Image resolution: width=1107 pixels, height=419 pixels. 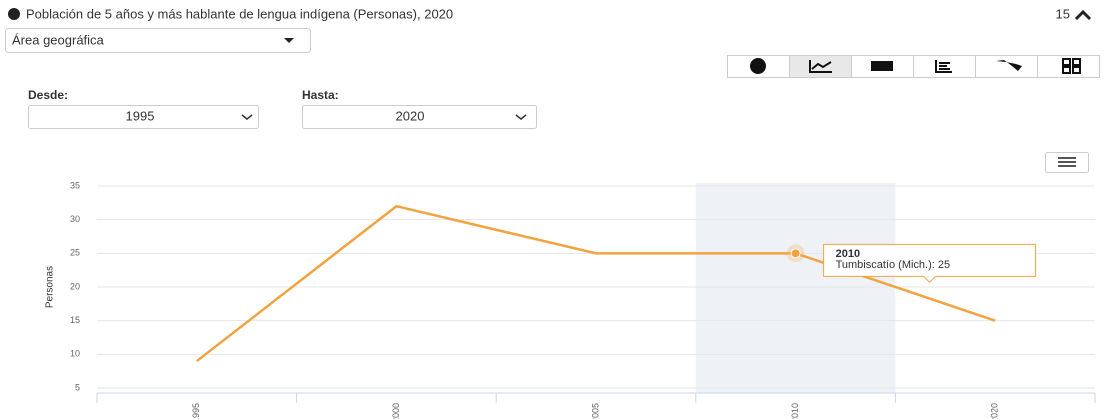 I want to click on menu-icon, so click(x=1067, y=162).